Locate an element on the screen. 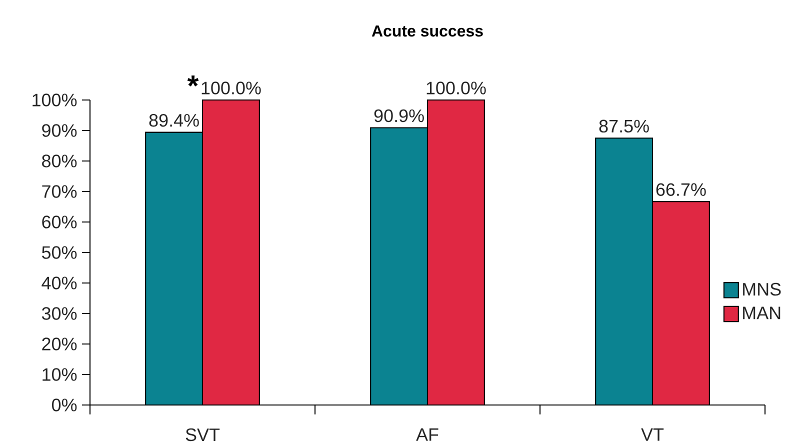  x-tick-label: AF is located at coordinates (427, 434).